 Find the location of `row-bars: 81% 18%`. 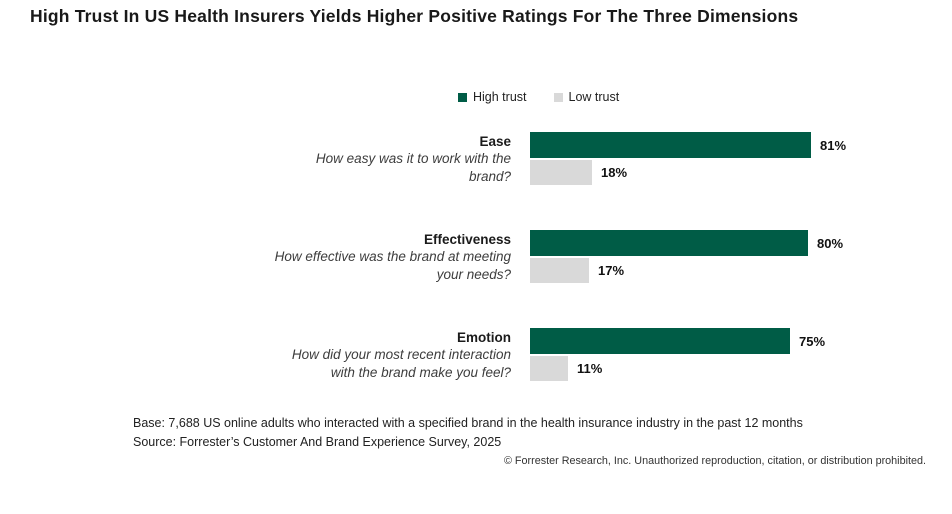

row-bars: 81% 18% is located at coordinates (688, 158).